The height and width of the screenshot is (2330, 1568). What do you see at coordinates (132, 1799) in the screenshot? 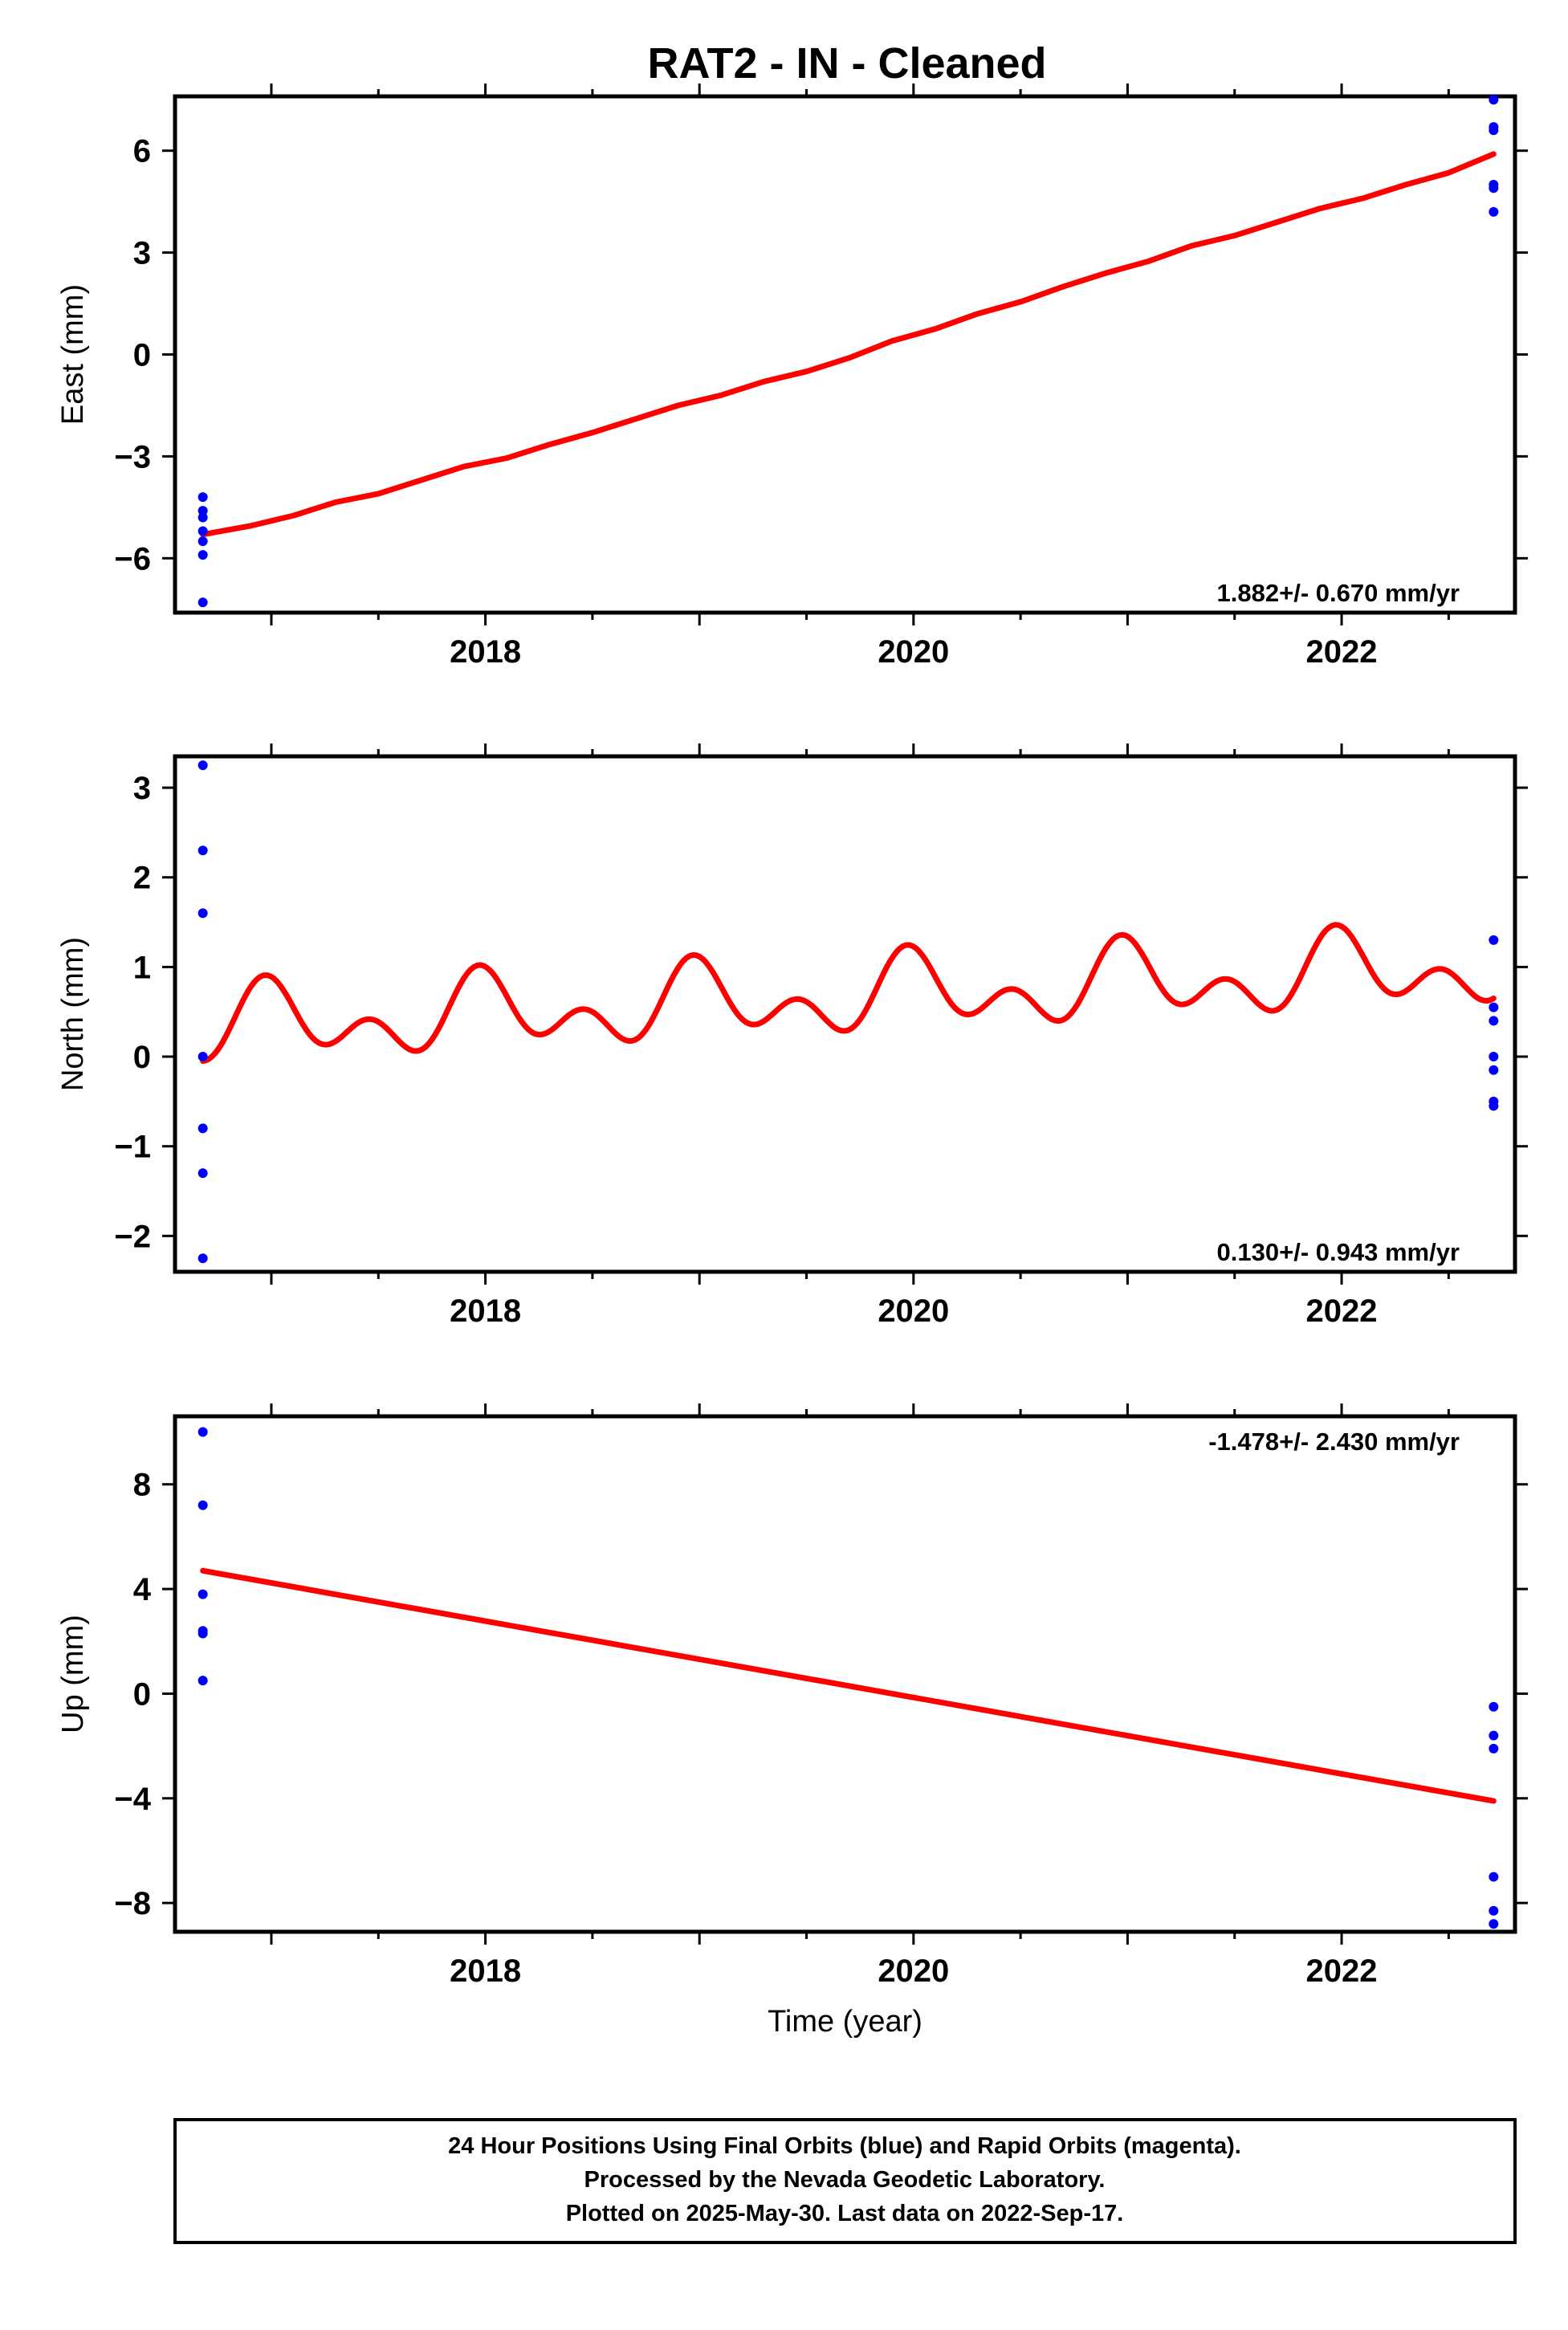
I see `y-tick-label: −4` at bounding box center [132, 1799].